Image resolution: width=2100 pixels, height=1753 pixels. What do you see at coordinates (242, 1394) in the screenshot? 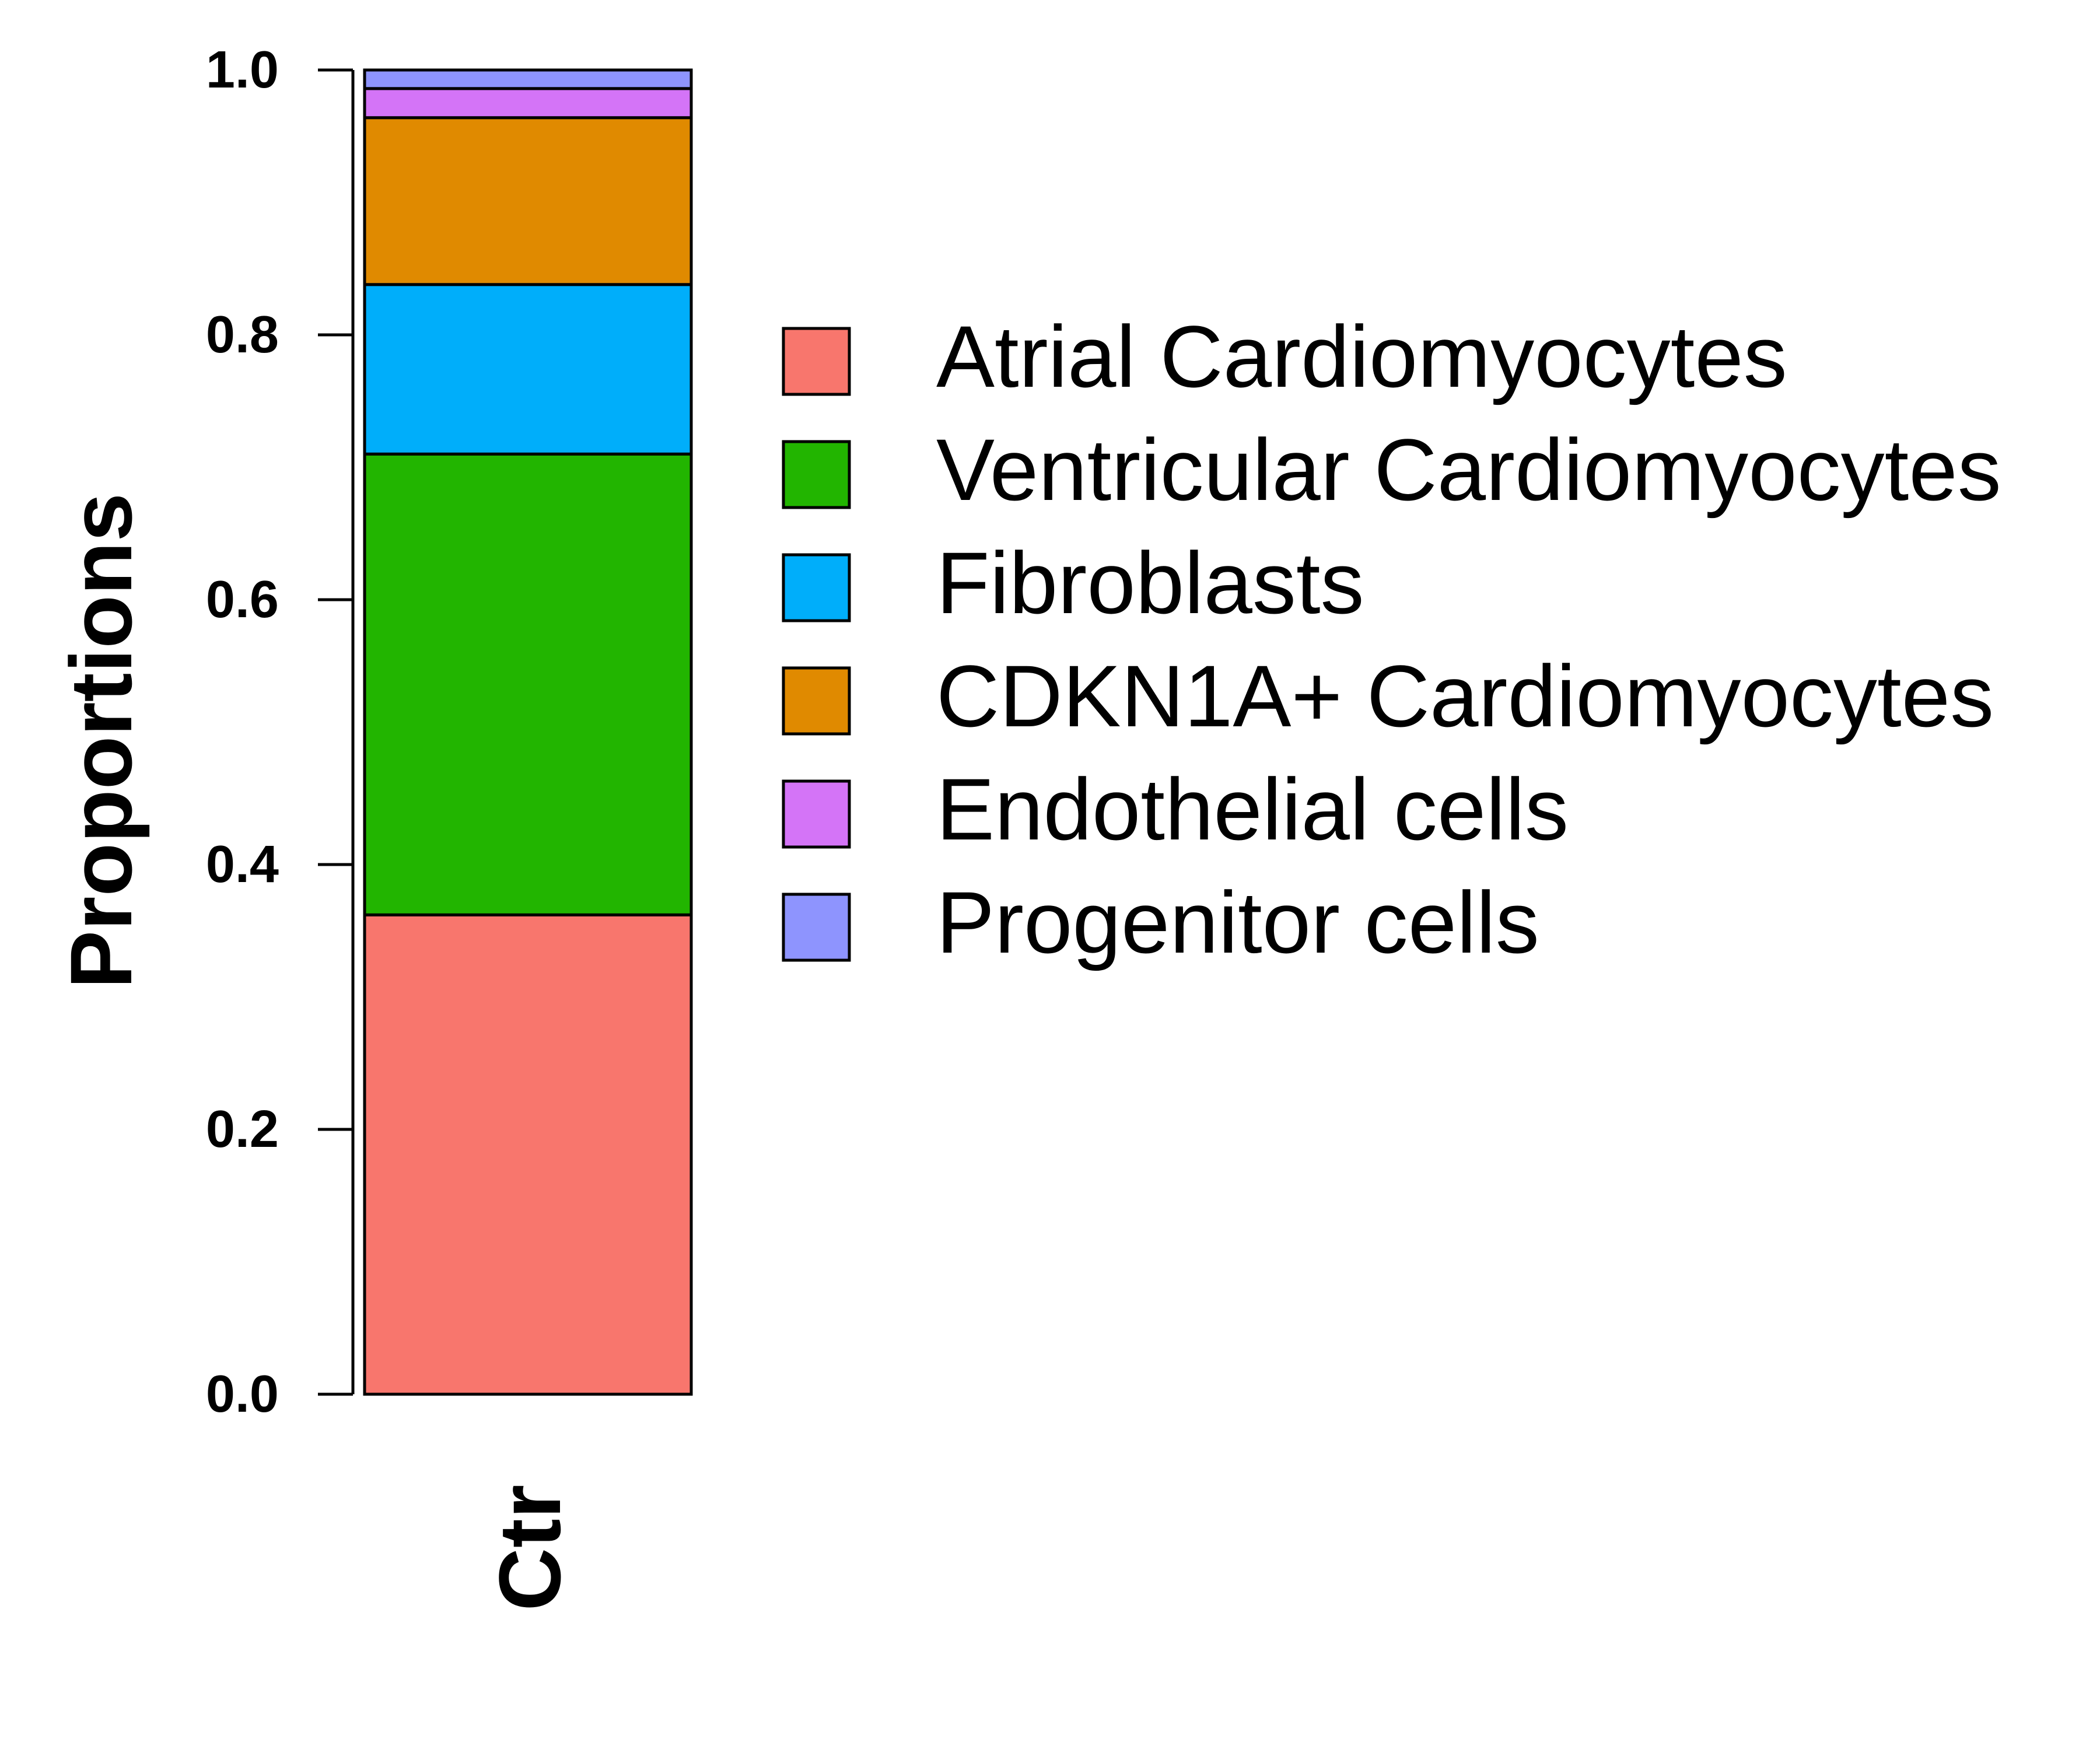
I see `y-tick-label: 0.0` at bounding box center [242, 1394].